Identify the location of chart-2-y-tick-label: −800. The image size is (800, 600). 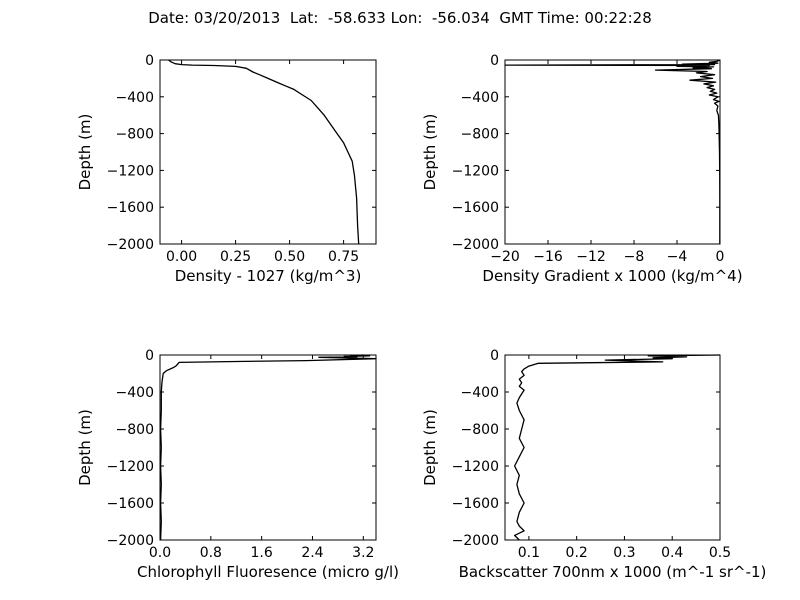
(135, 430).